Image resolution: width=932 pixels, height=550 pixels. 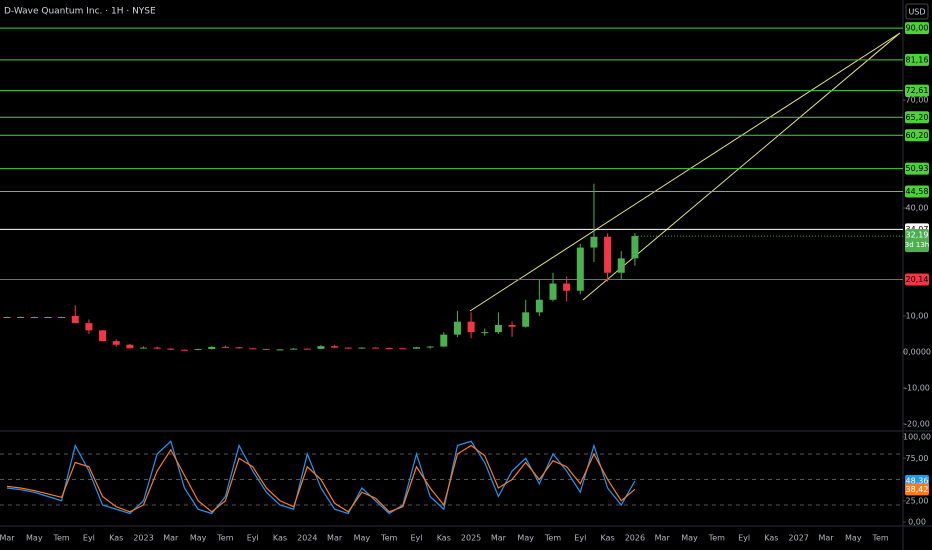 What do you see at coordinates (307, 538) in the screenshot?
I see `x-tick-label: 2024` at bounding box center [307, 538].